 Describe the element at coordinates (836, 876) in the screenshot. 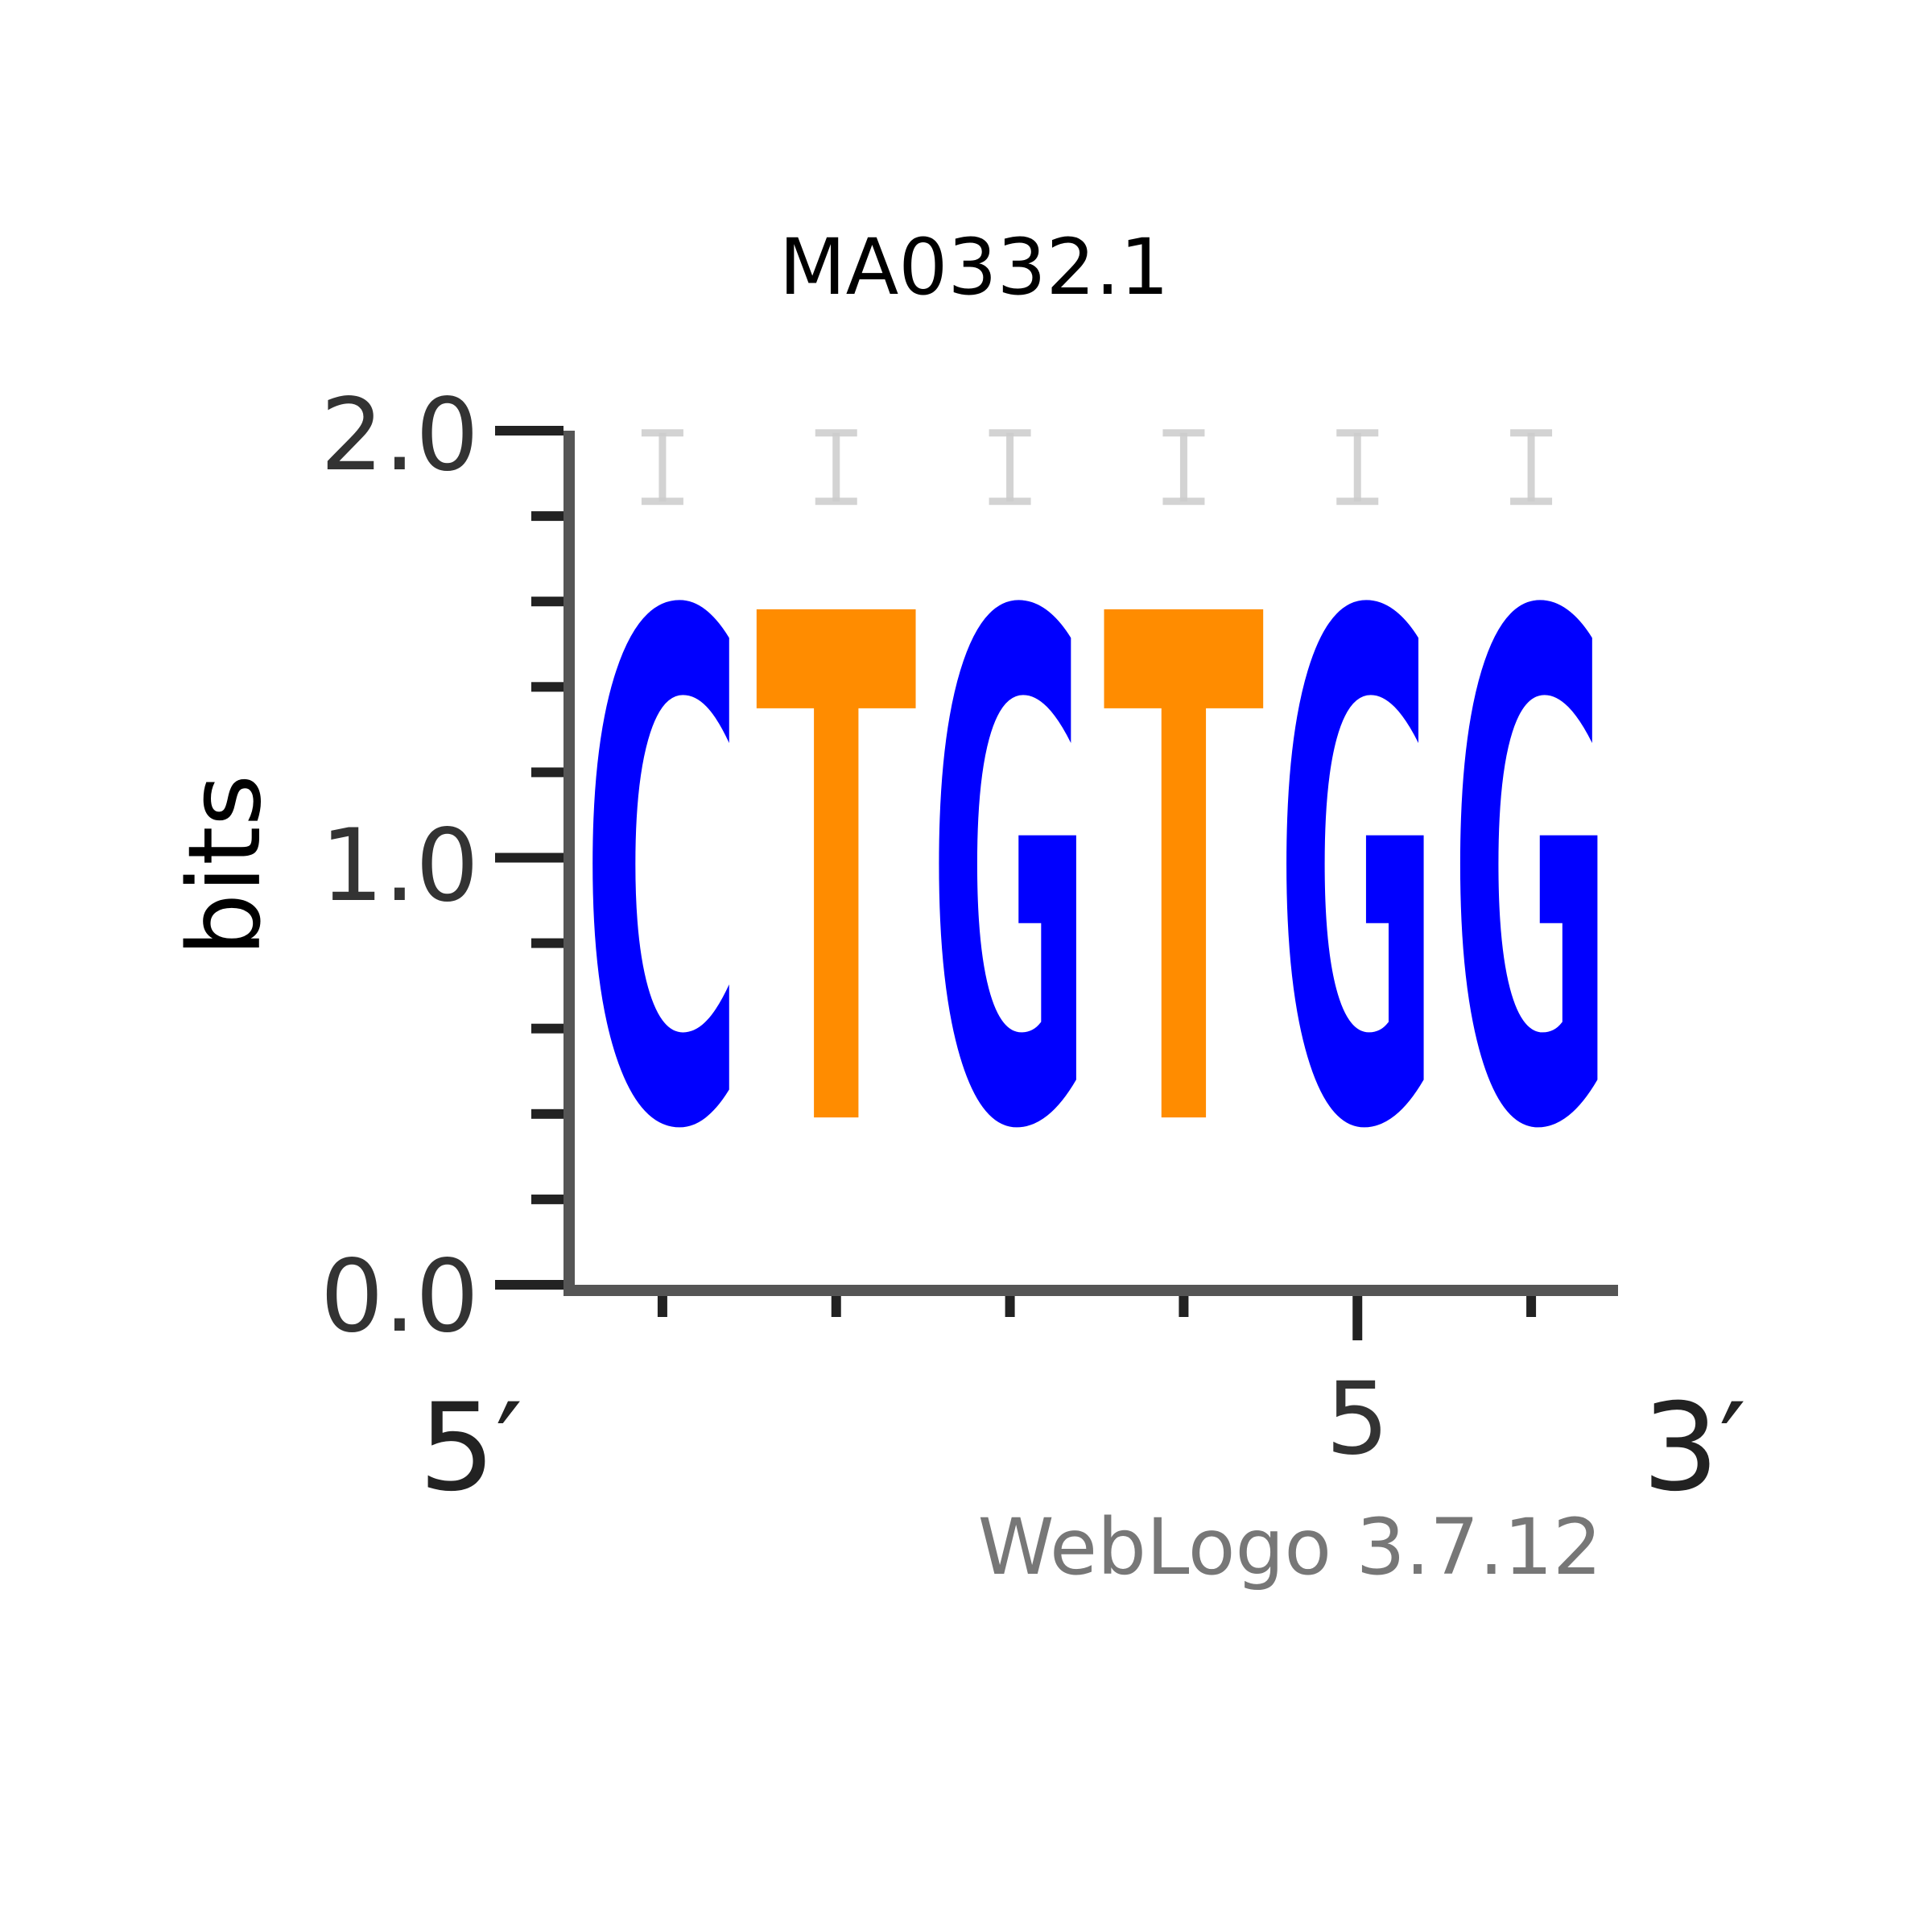

I see `logo-letter-2-T: T` at that location.